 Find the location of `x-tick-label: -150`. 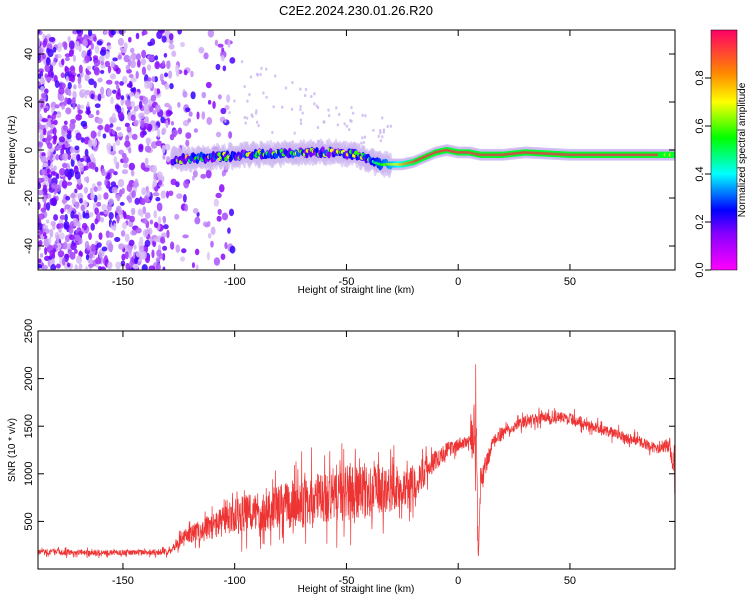

x-tick-label: -150 is located at coordinates (123, 581).